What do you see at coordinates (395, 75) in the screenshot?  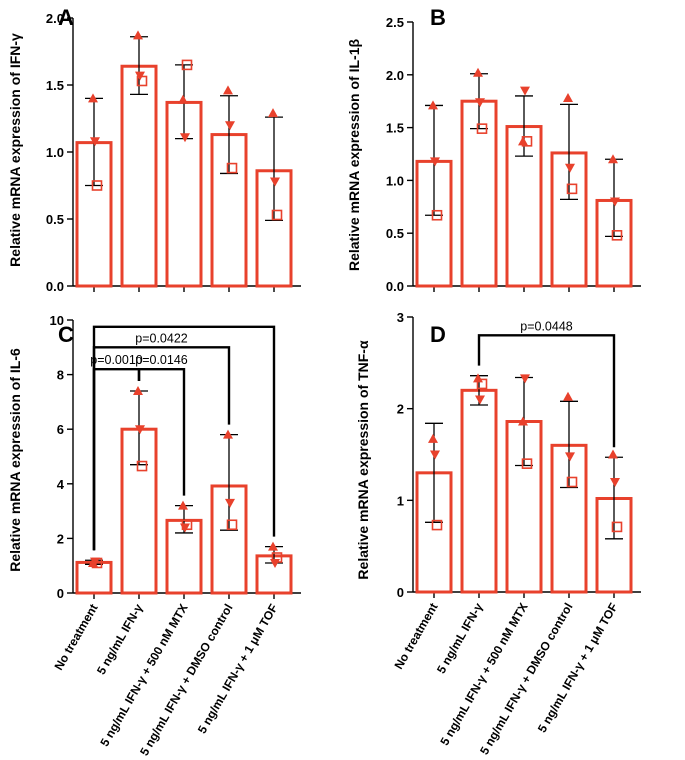 I see `panel-b-y-tick-label: 2.0` at bounding box center [395, 75].